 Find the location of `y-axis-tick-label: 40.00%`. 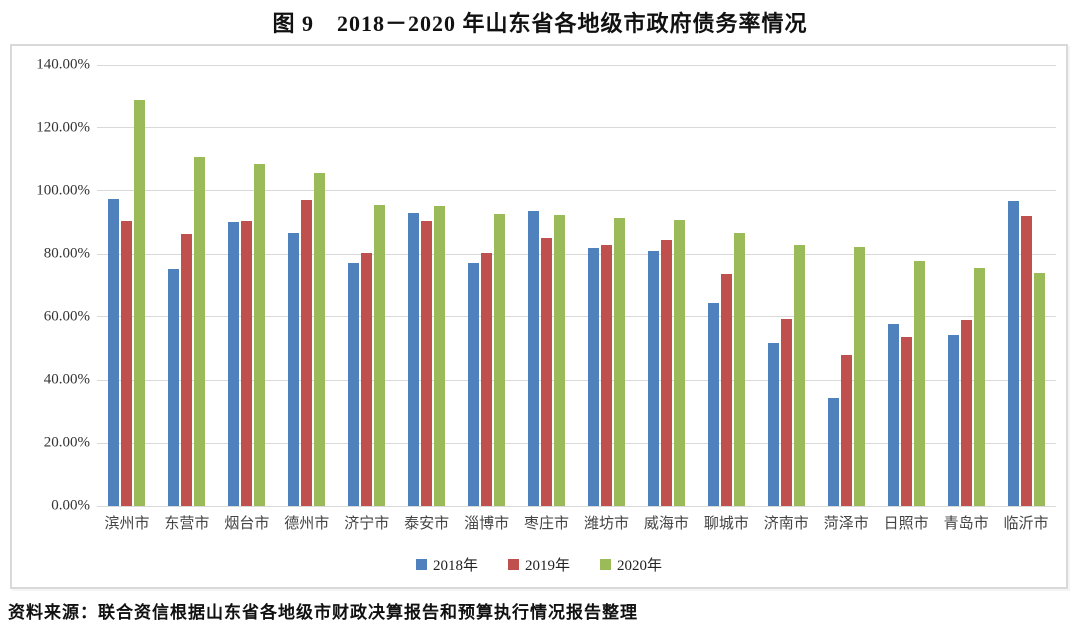

y-axis-tick-label: 40.00% is located at coordinates (66, 379).